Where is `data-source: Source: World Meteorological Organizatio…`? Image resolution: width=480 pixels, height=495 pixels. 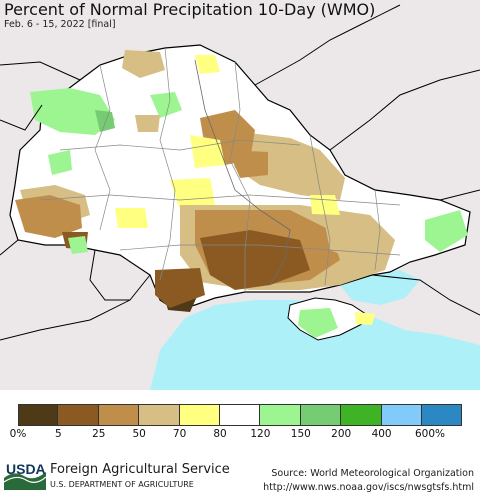 data-source: Source: World Meteorological Organizatio… is located at coordinates (372, 473).